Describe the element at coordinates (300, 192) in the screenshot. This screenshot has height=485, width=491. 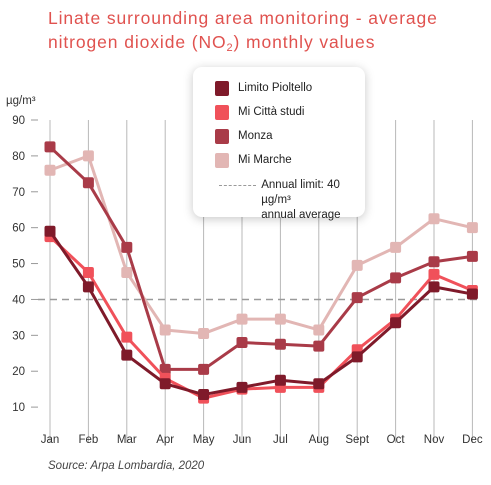
I see `legend-limit-label: Annual limit: 40 µg/m³` at that location.